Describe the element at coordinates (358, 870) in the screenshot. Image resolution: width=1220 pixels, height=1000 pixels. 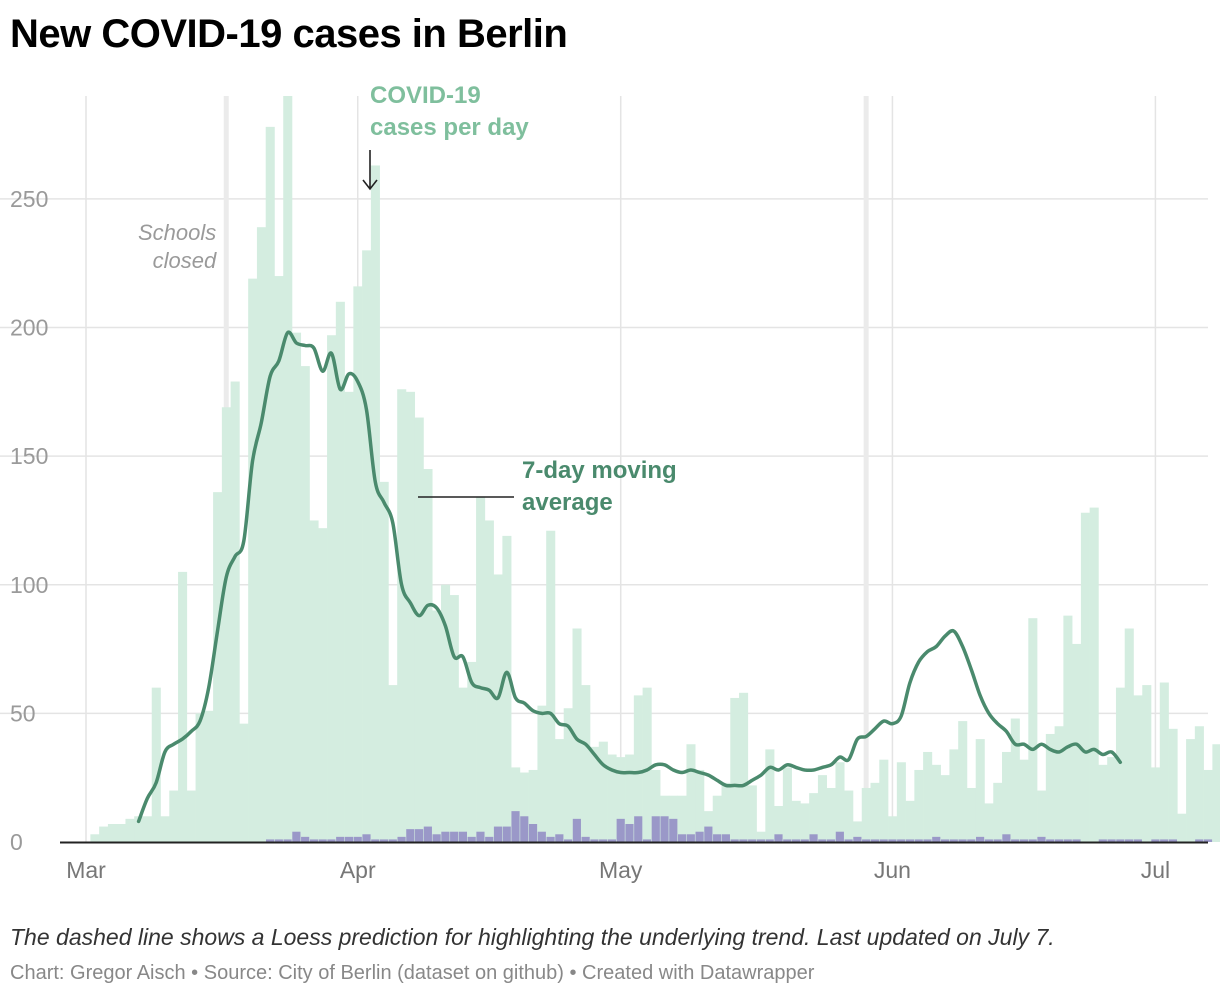
I see `x-tick-label: Apr` at that location.